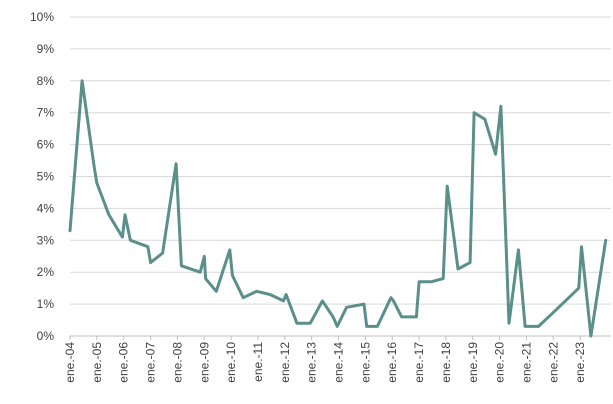 Image resolution: width=613 pixels, height=404 pixels. Describe the element at coordinates (46, 208) in the screenshot. I see `y-tick-label: 4%` at that location.